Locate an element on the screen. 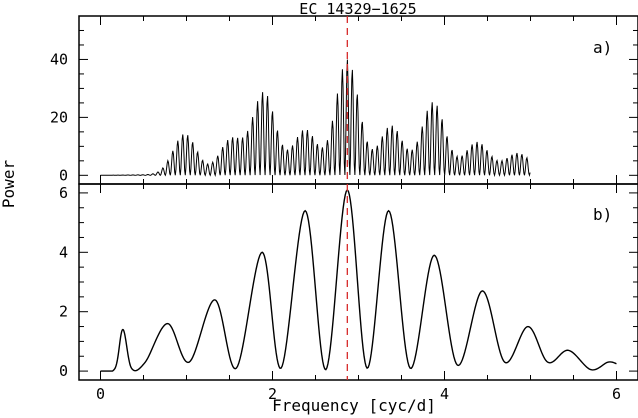  panel-a-y-tick-label: 0 is located at coordinates (63, 175).